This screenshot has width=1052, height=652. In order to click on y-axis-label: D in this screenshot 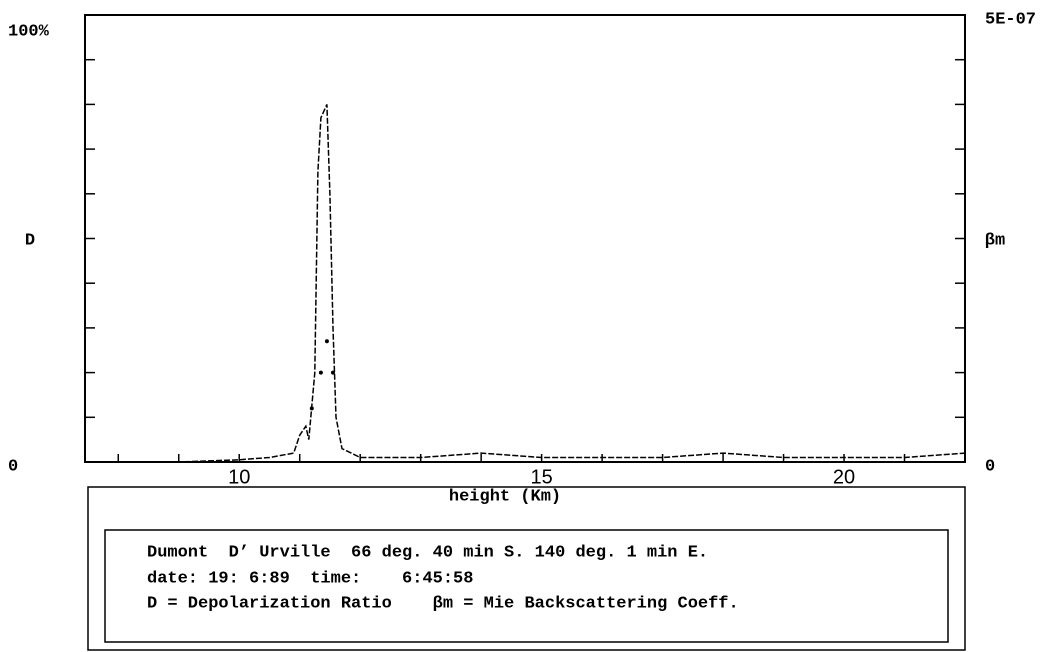, I will do `click(30, 240)`.